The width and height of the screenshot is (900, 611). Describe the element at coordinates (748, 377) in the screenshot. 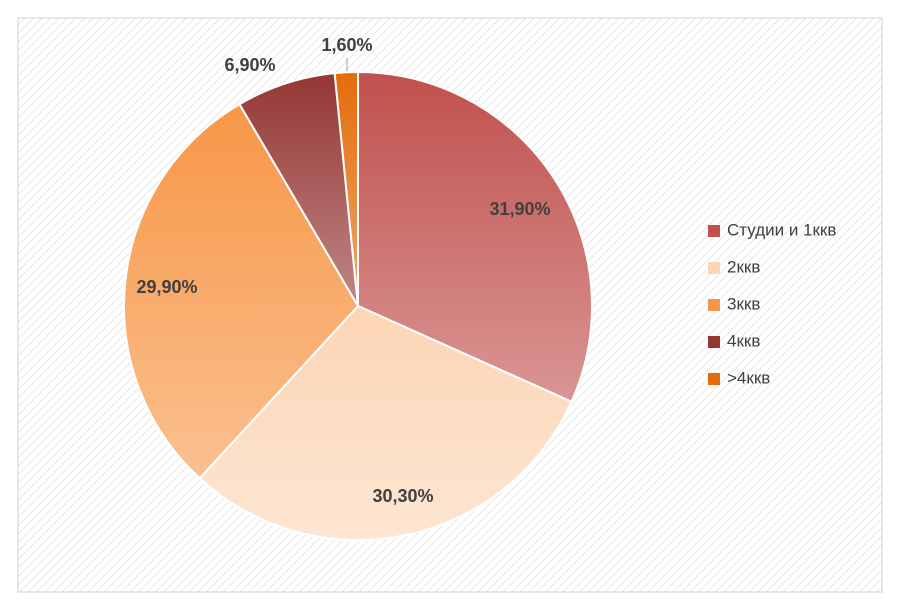

I see `legend-label: >4ккв` at that location.